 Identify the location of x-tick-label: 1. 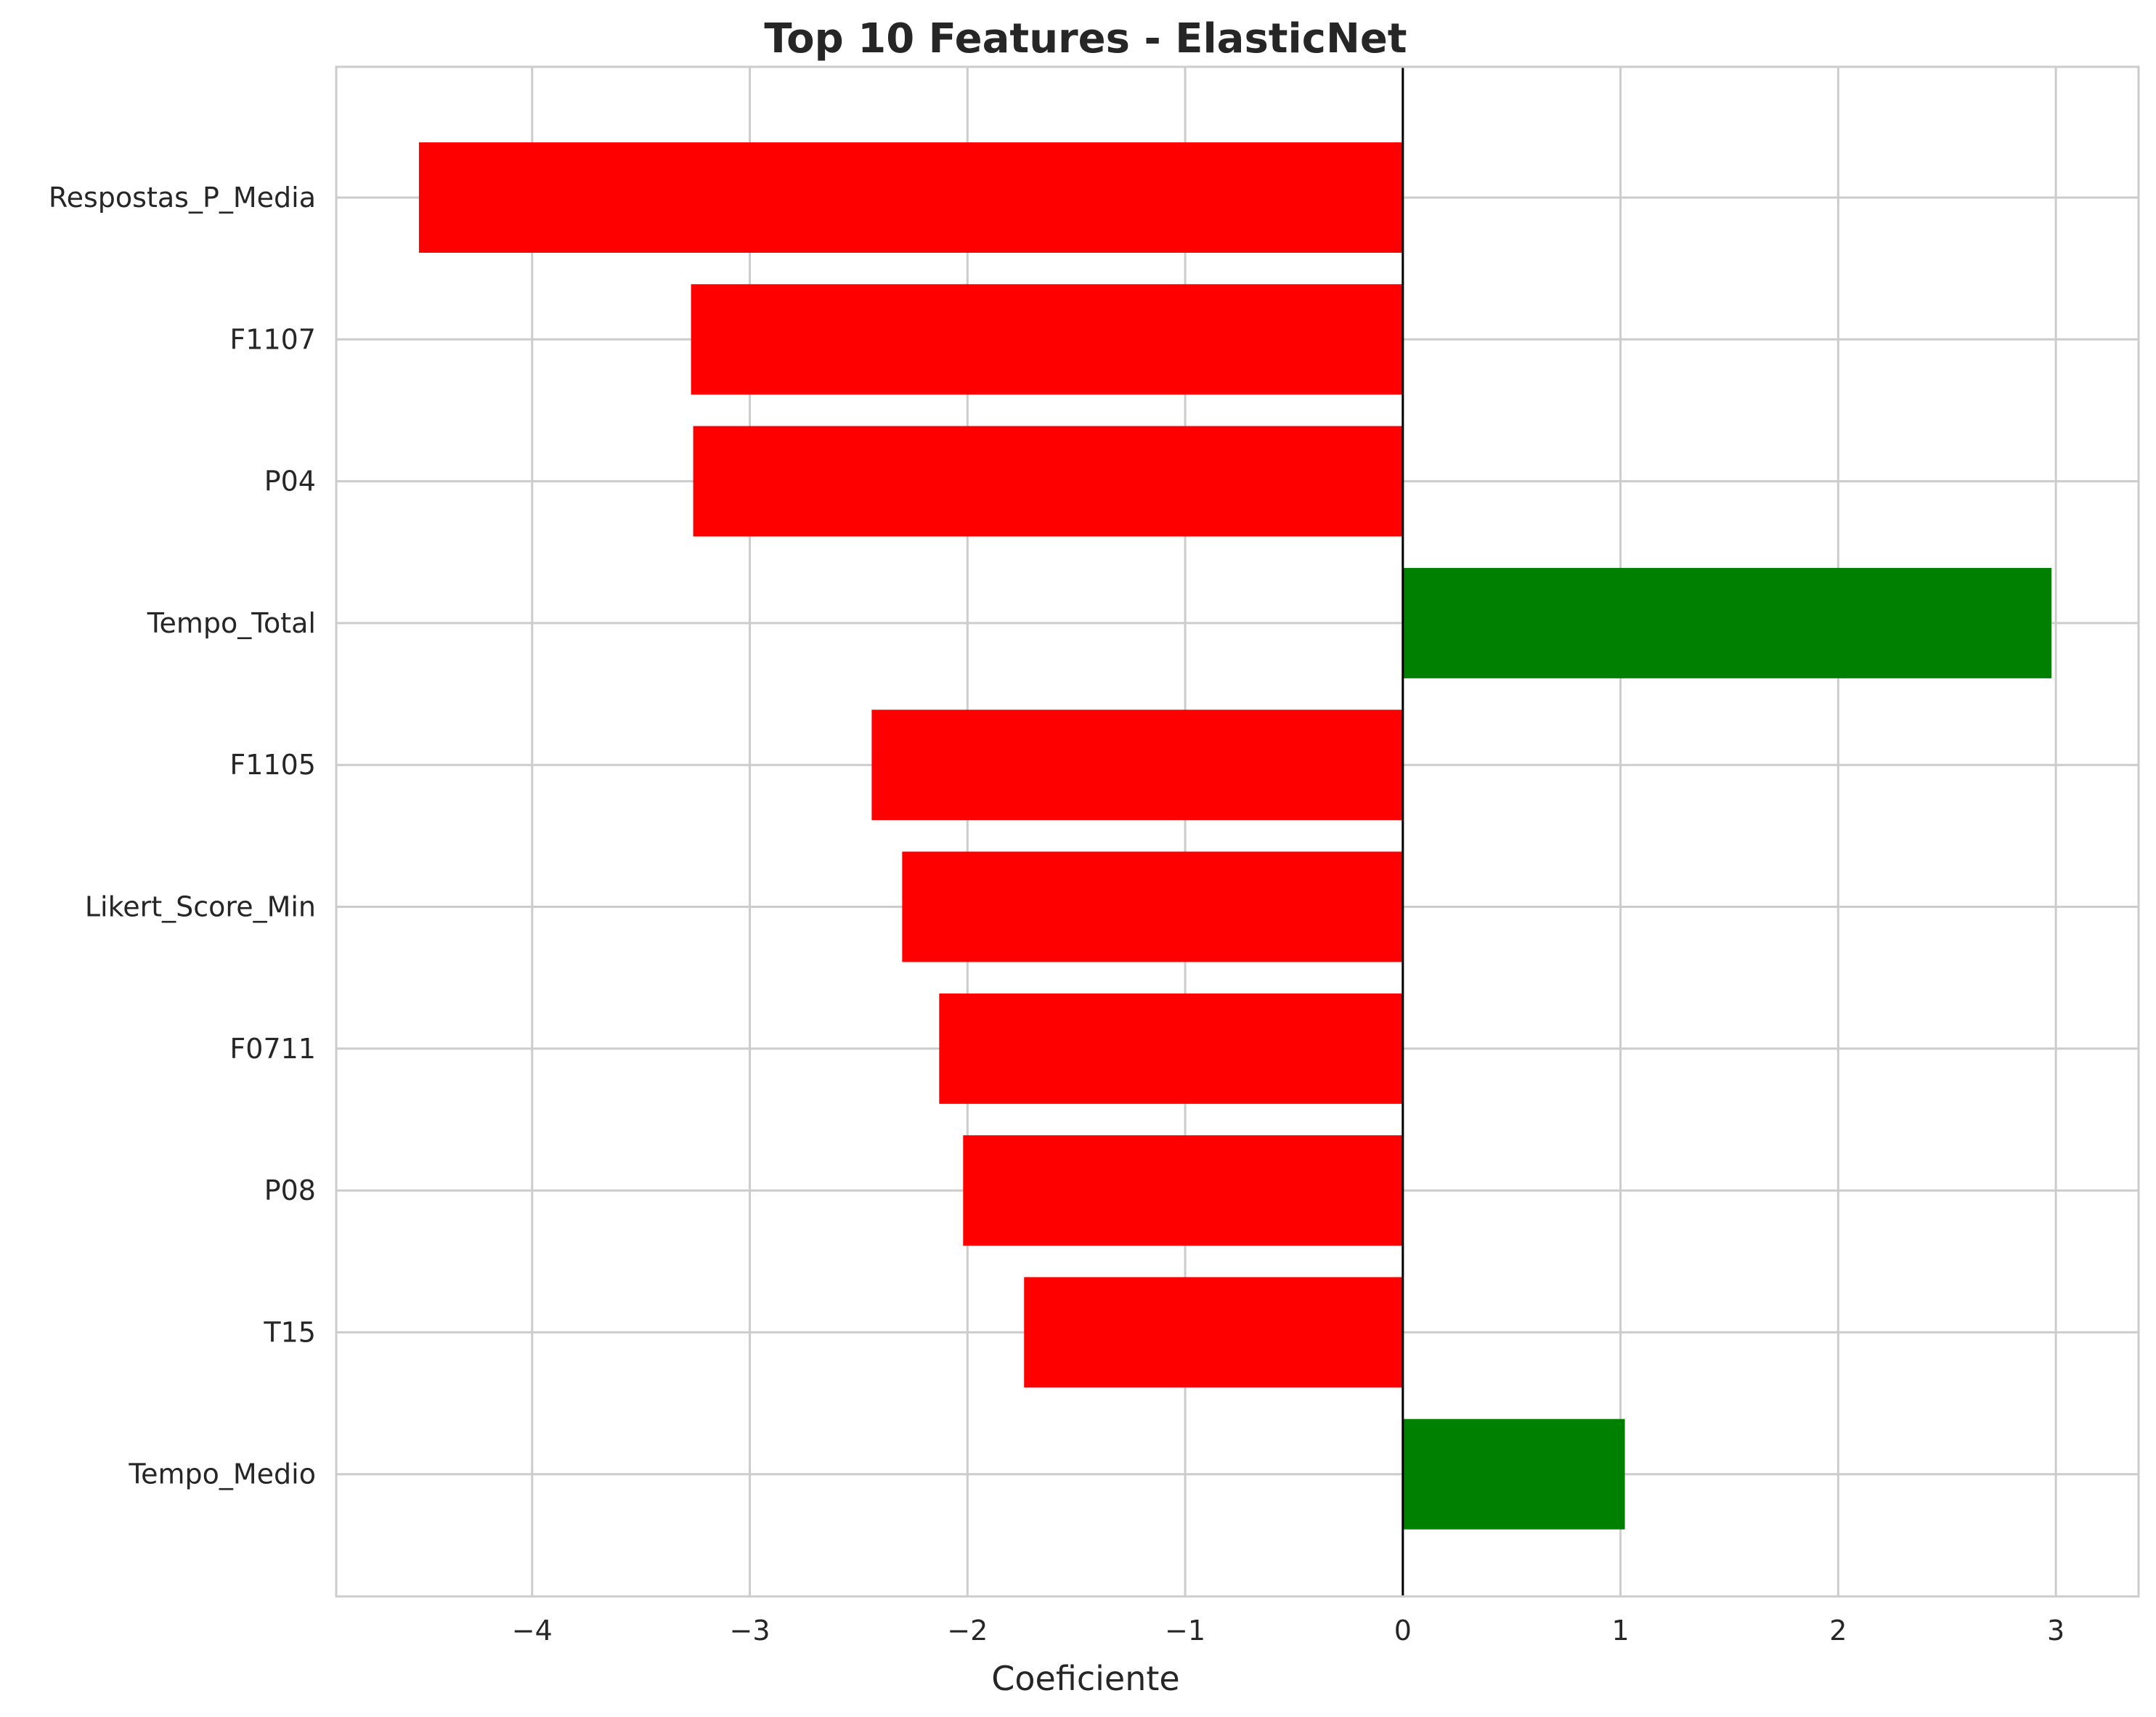
(1620, 1631).